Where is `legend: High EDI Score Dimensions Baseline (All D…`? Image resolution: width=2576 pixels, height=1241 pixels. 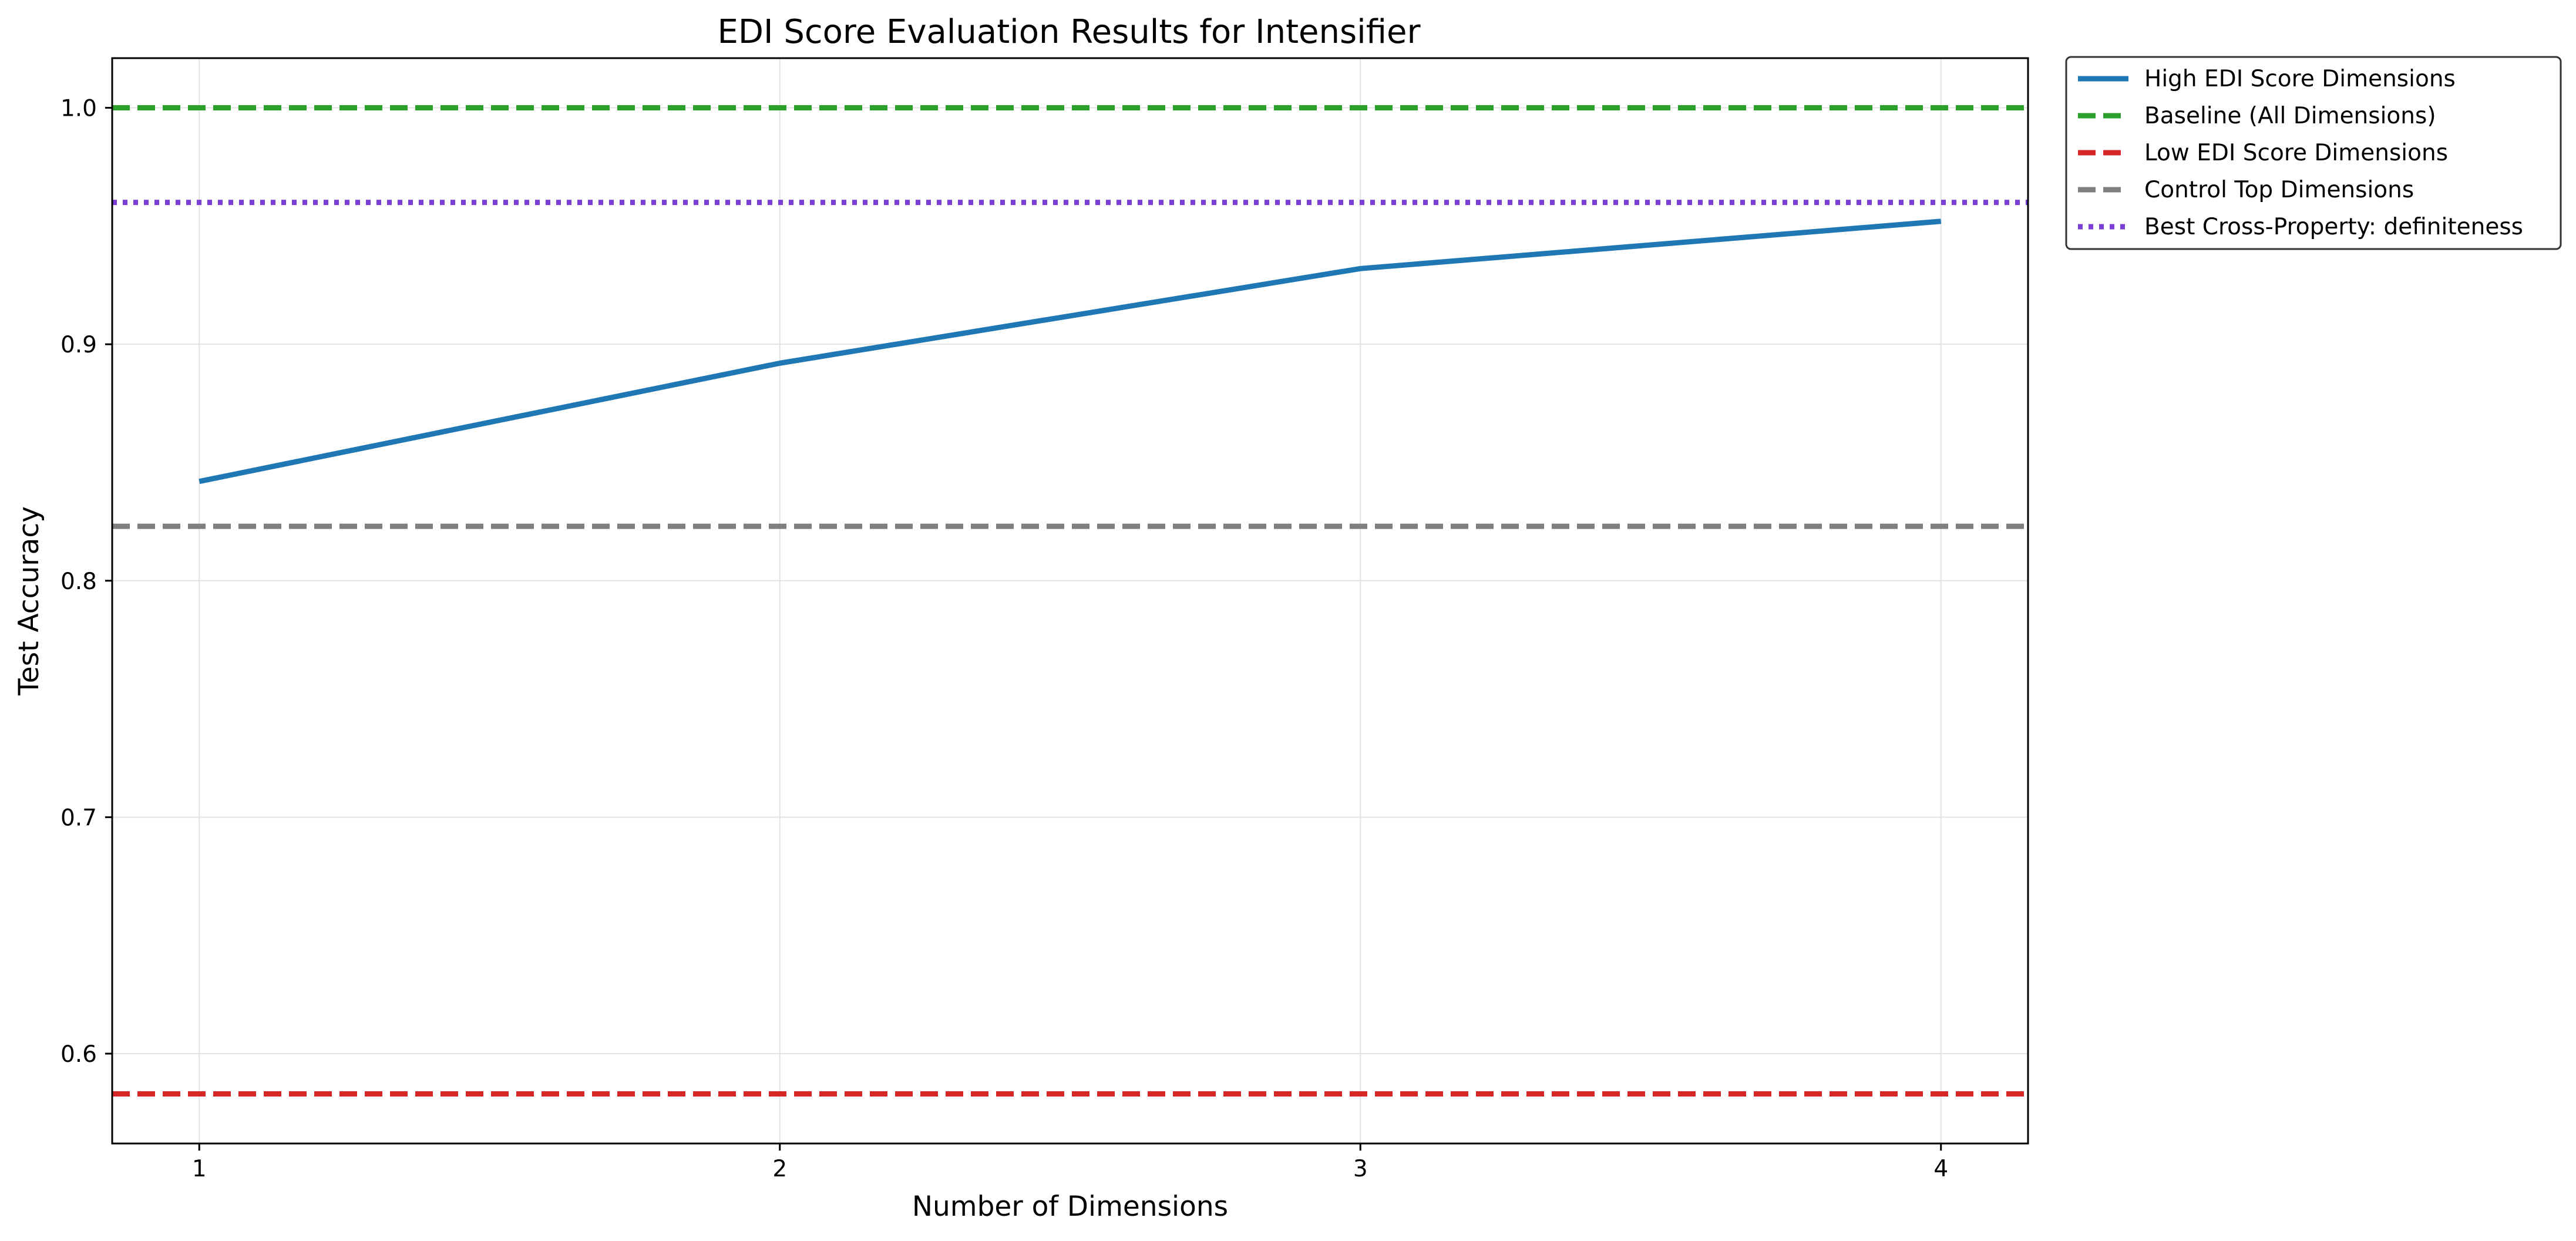 legend: High EDI Score Dimensions Baseline (All D… is located at coordinates (2313, 153).